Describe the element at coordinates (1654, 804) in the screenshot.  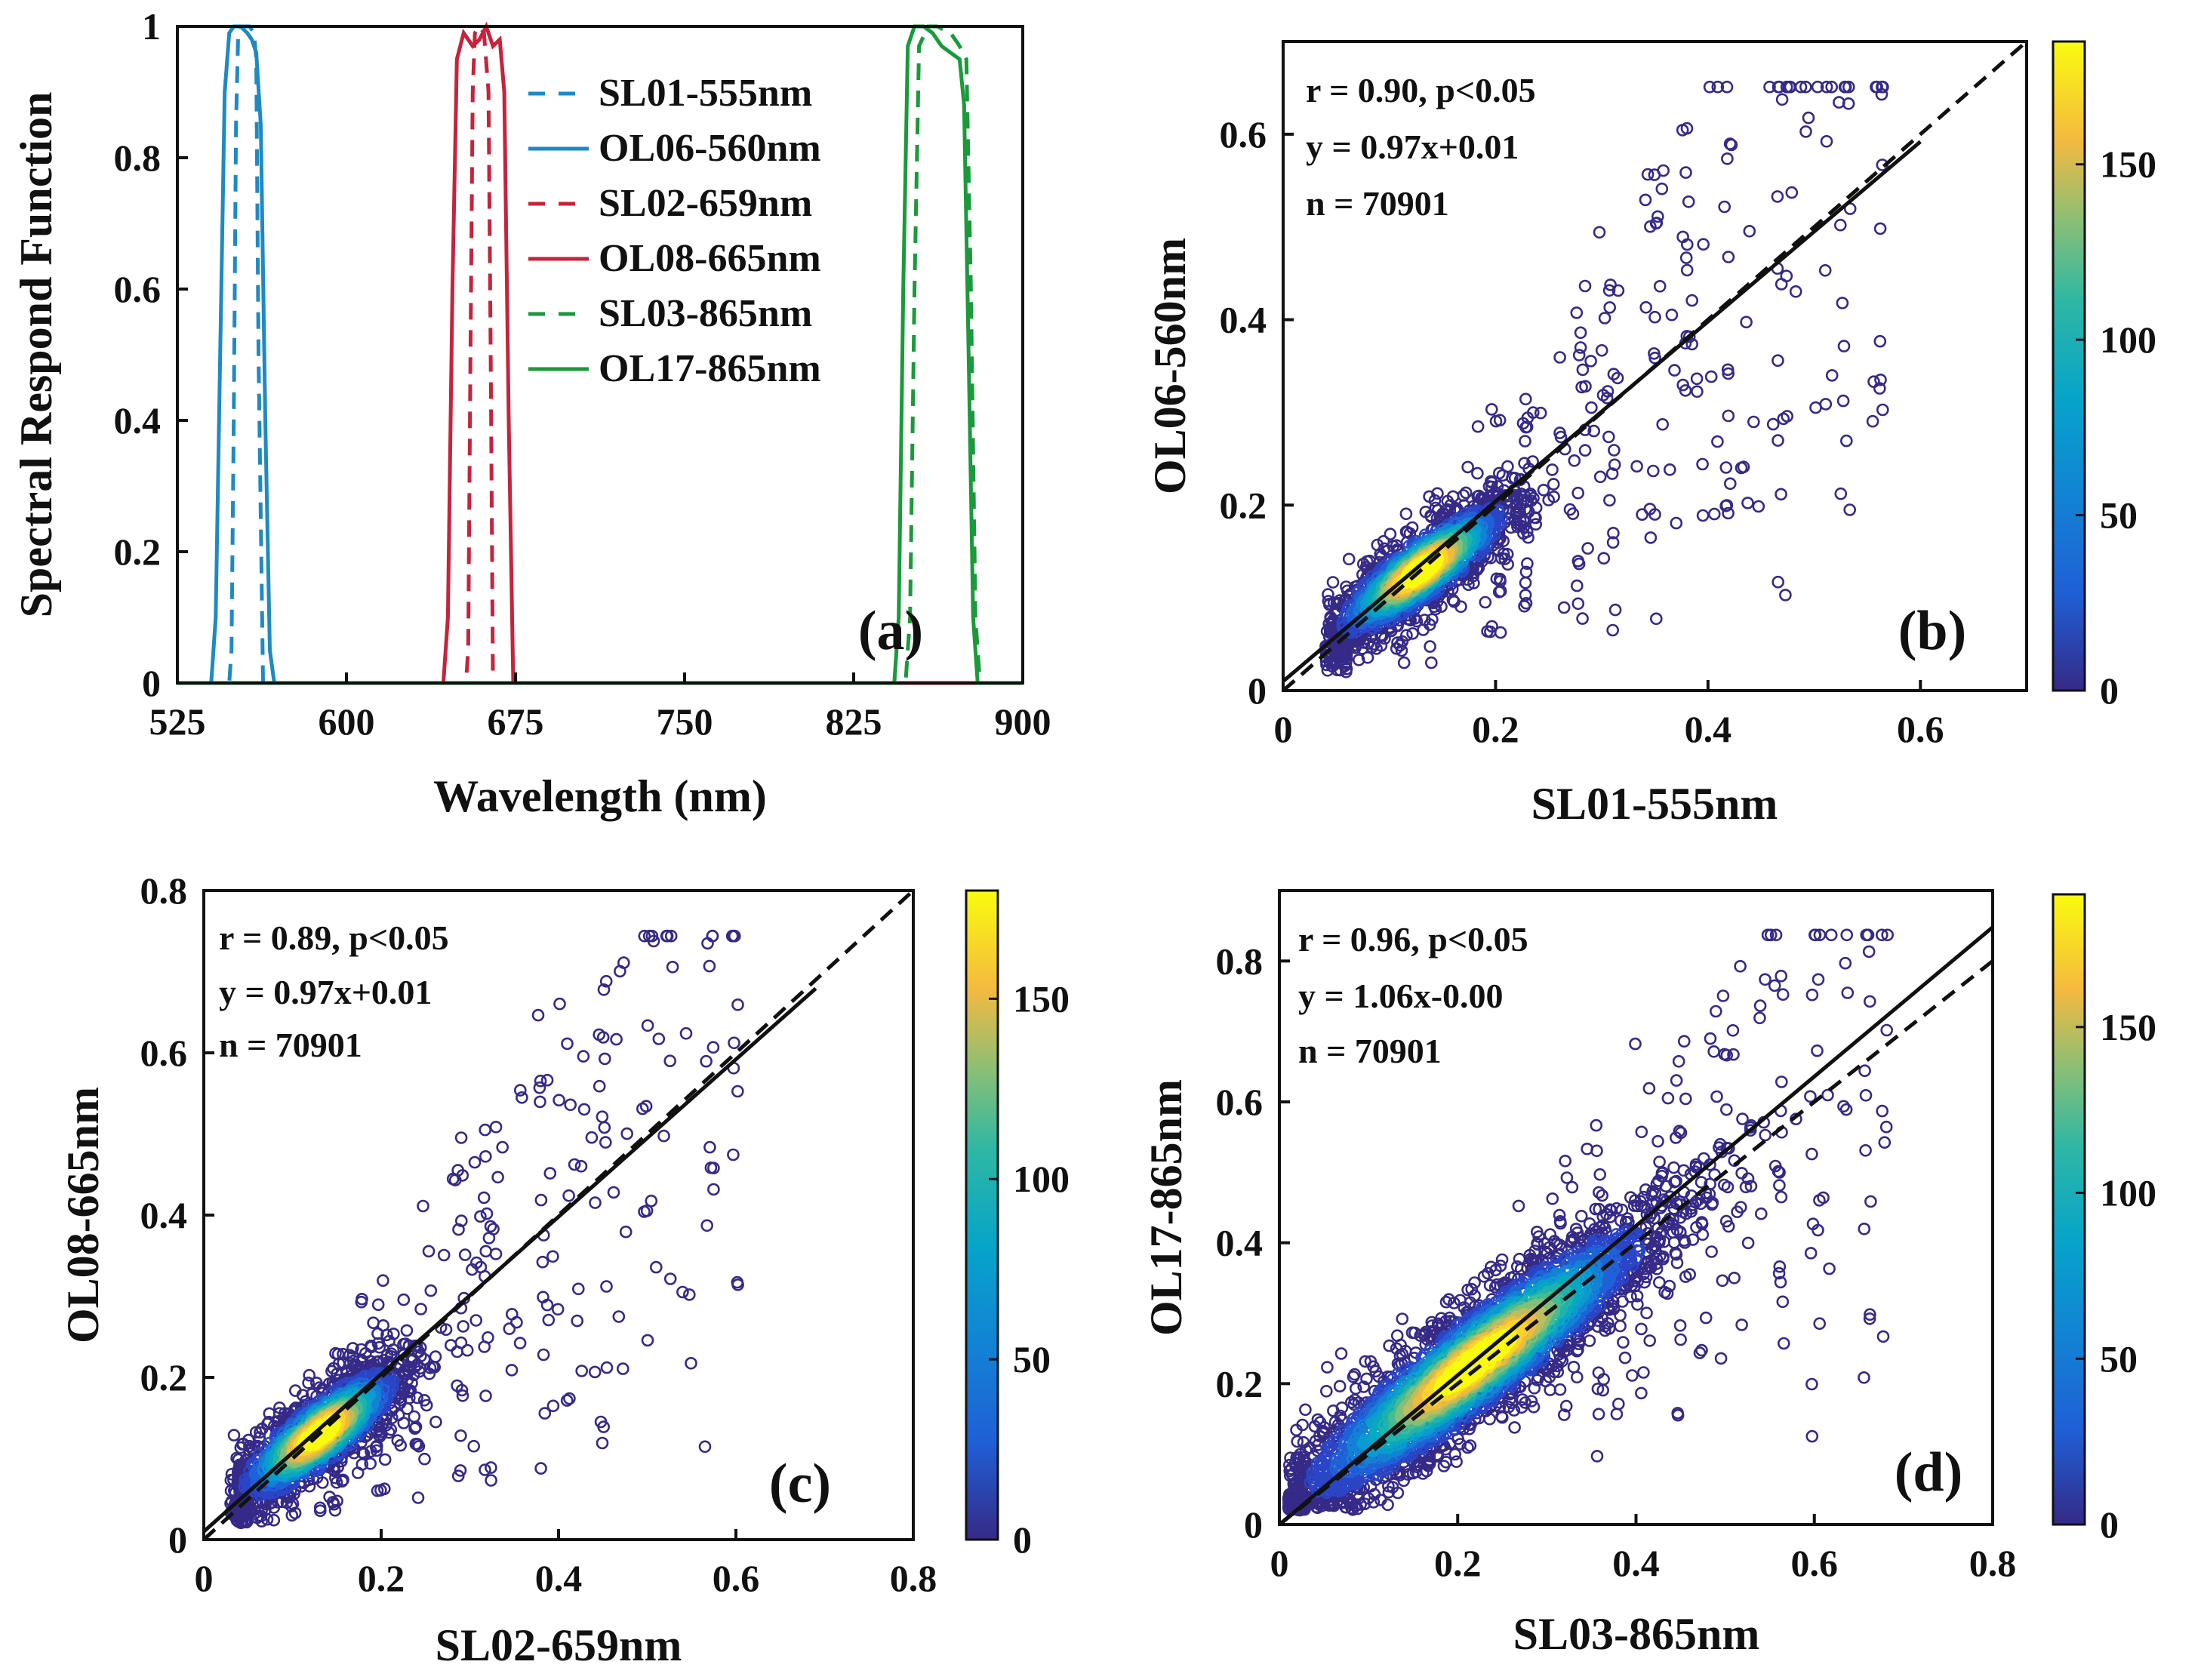
I see `panel-b-xlabel: SL01-555nm` at that location.